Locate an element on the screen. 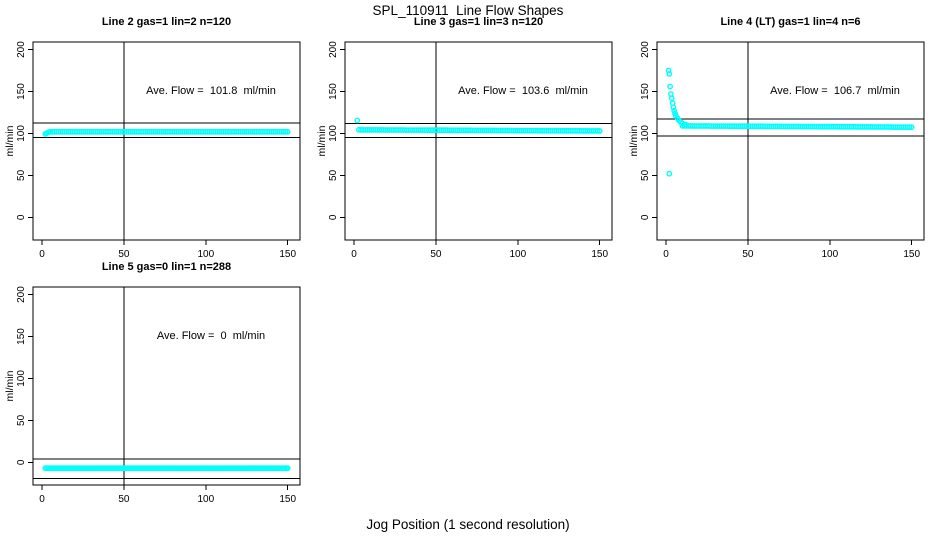 The width and height of the screenshot is (936, 540). panel-line3-plot: 0 50 100 150 0 50 100 150 200 is located at coordinates (470, 150).